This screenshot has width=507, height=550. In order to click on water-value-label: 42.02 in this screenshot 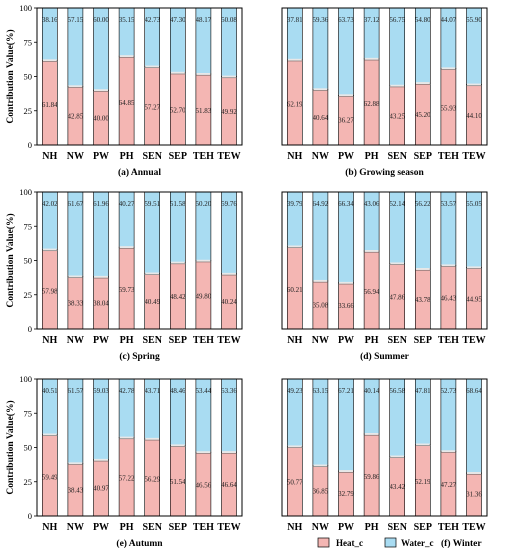, I will do `click(50, 204)`.